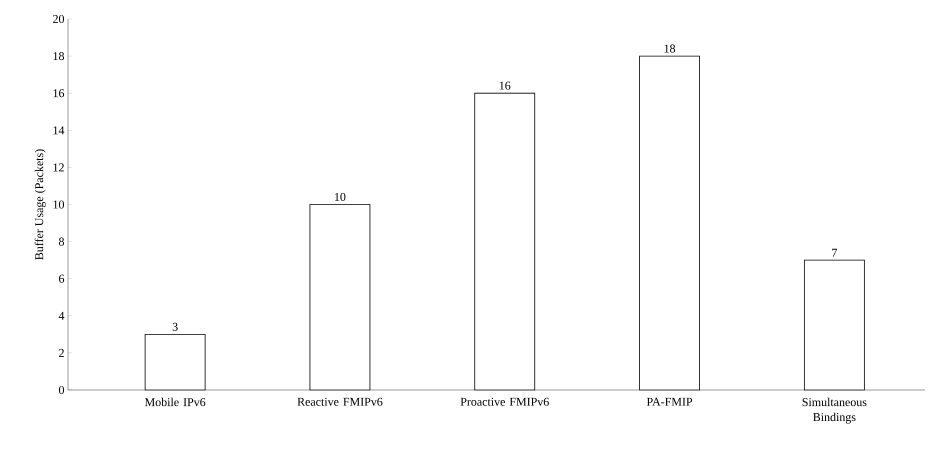 Image resolution: width=934 pixels, height=469 pixels. What do you see at coordinates (175, 402) in the screenshot?
I see `x-tick-label: Mobile IPv6` at bounding box center [175, 402].